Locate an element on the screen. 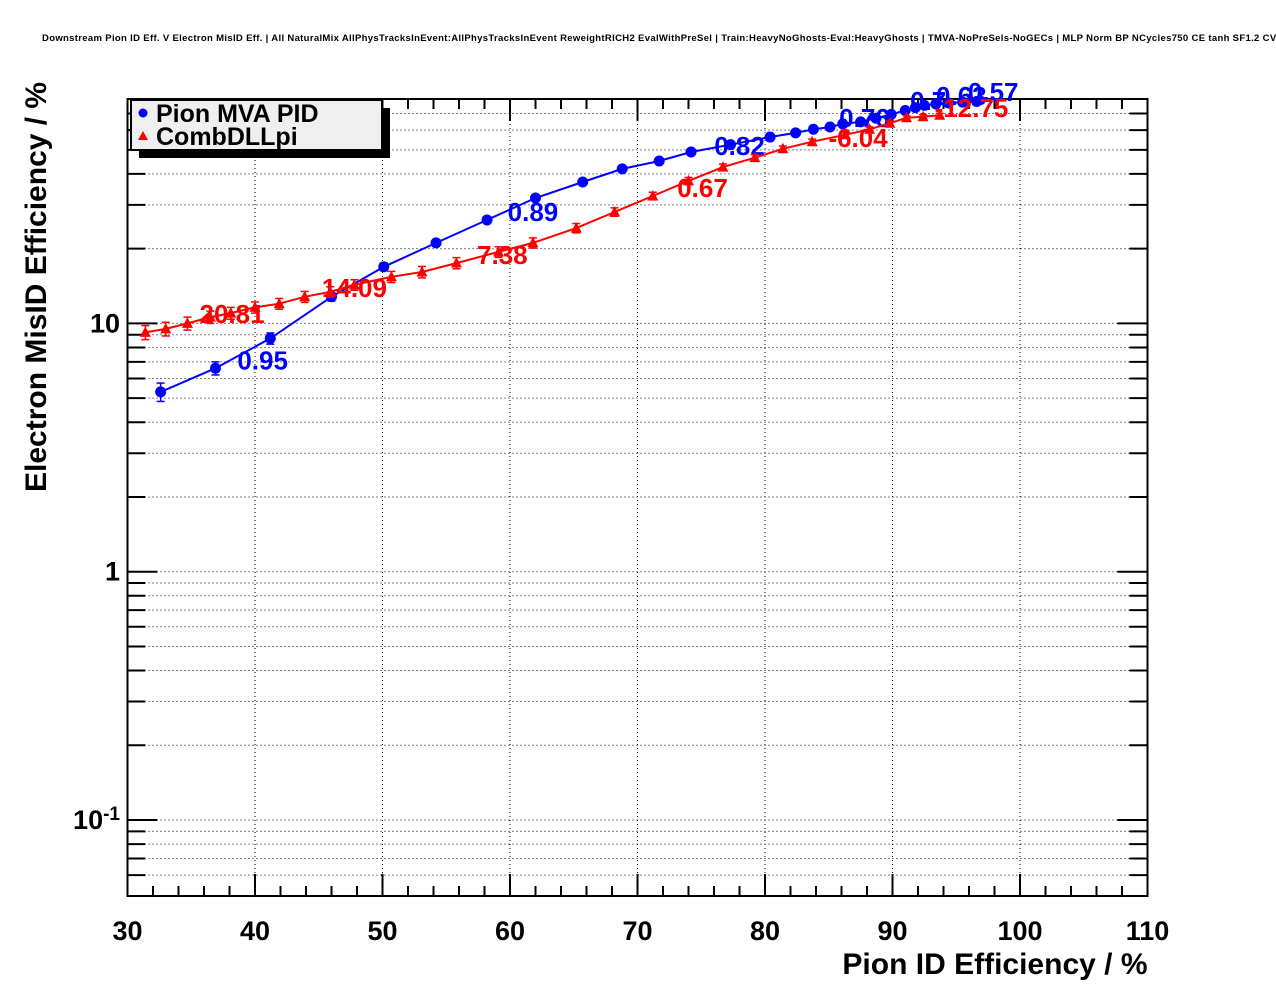  x-tick-label: 30 is located at coordinates (127, 931).